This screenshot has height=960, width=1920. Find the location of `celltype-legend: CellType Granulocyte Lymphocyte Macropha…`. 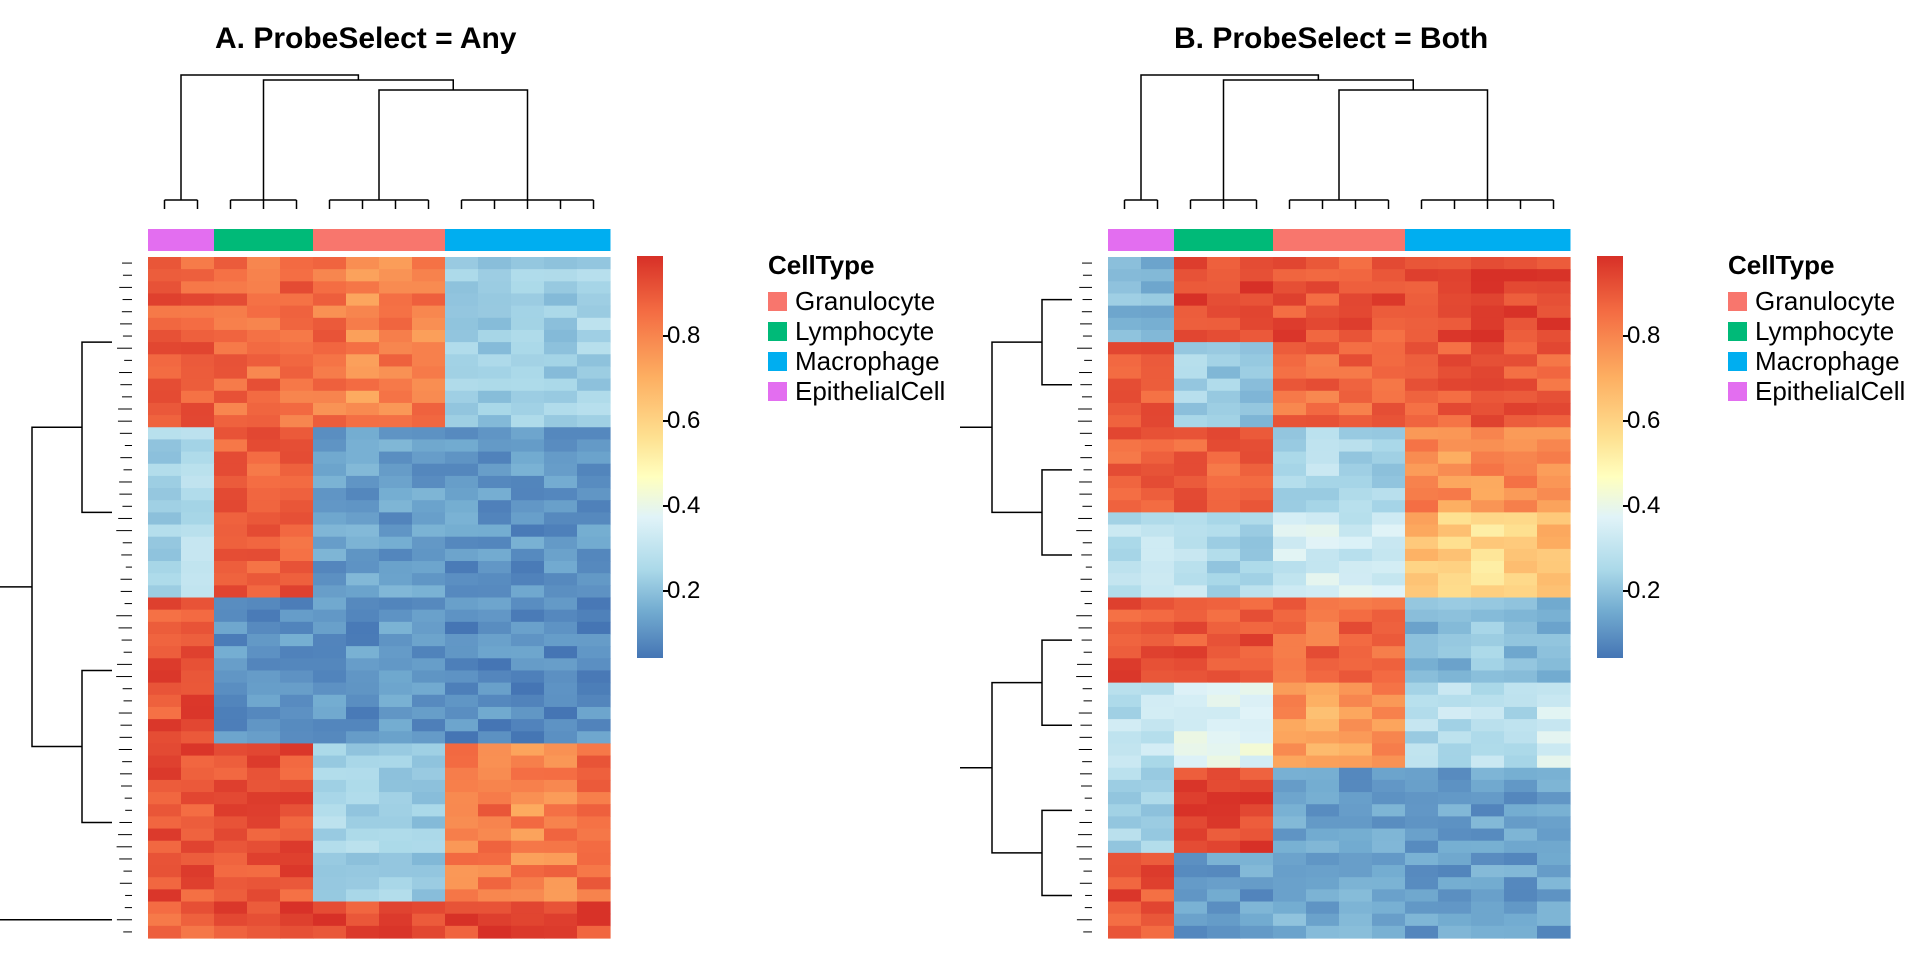

celltype-legend: CellType Granulocyte Lymphocyte Macropha… is located at coordinates (856, 328).